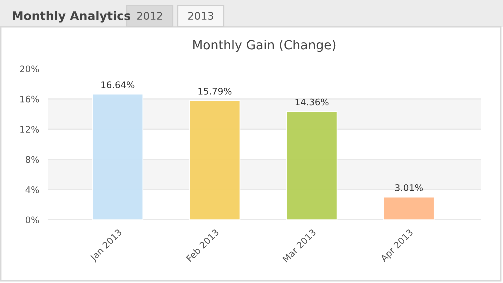  Describe the element at coordinates (33, 220) in the screenshot. I see `y-tick-label: 0%` at that location.